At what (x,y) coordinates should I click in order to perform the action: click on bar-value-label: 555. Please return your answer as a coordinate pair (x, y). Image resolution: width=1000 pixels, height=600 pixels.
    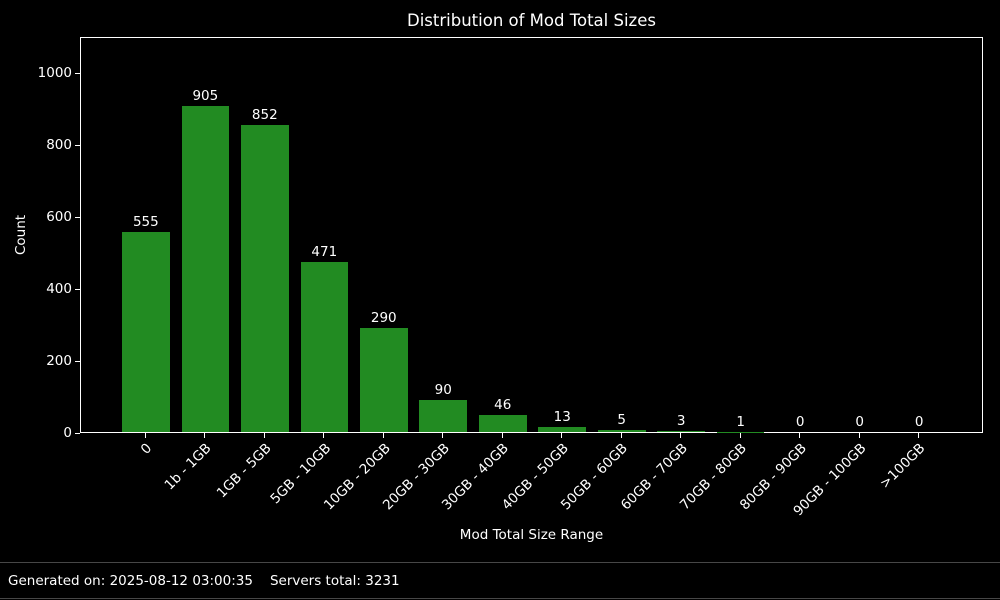
    Looking at the image, I should click on (145, 222).